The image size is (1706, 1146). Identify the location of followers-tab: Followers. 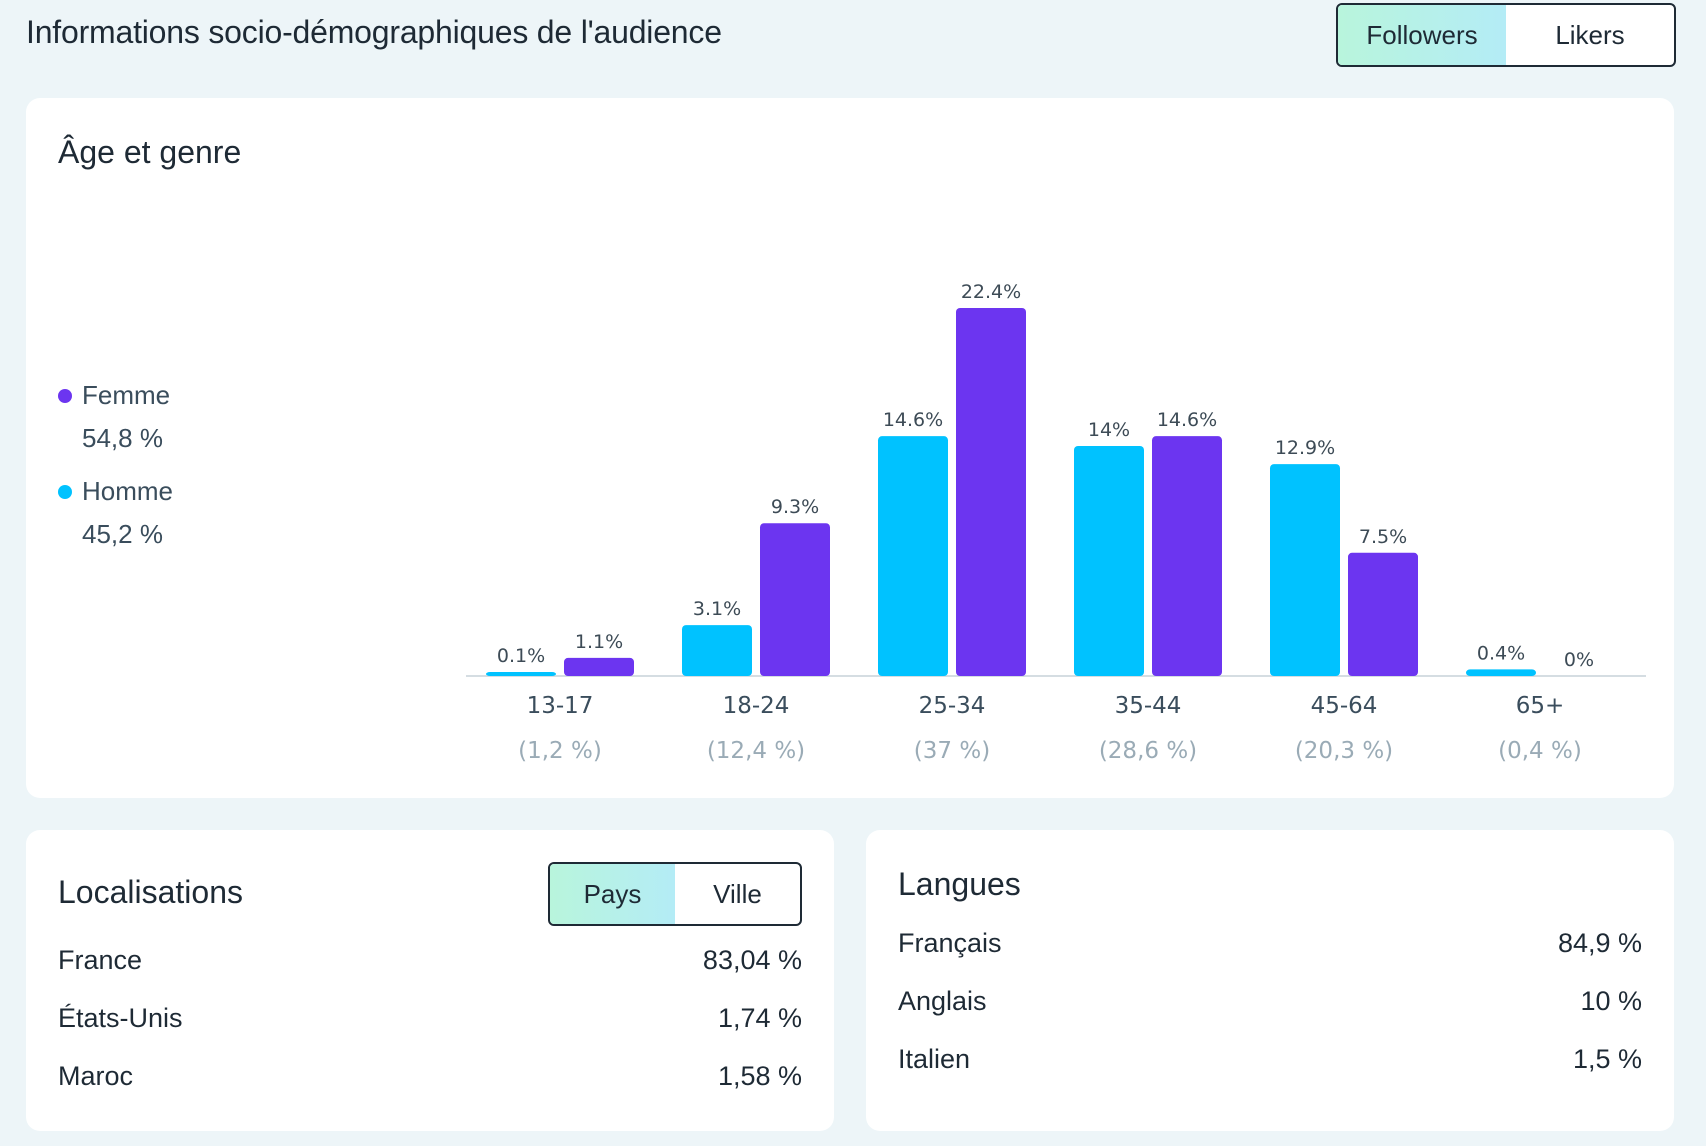
(1422, 35).